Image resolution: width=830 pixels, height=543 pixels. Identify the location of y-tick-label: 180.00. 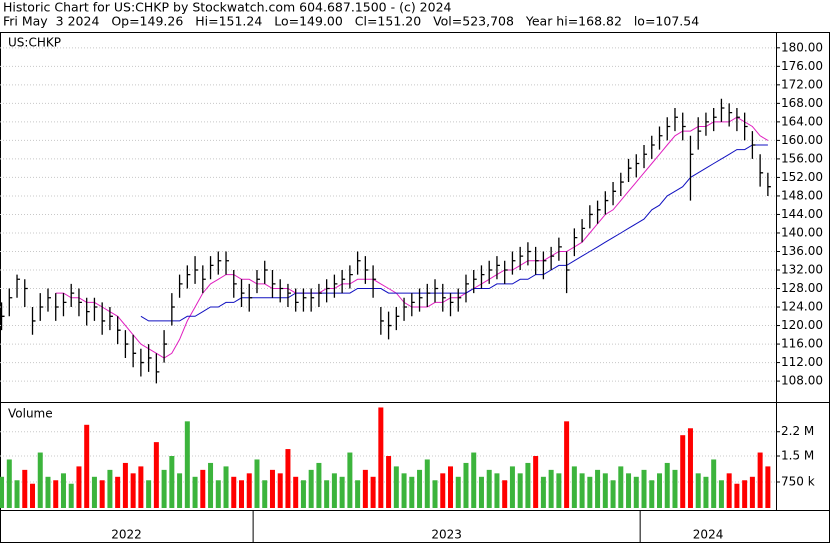
(802, 47).